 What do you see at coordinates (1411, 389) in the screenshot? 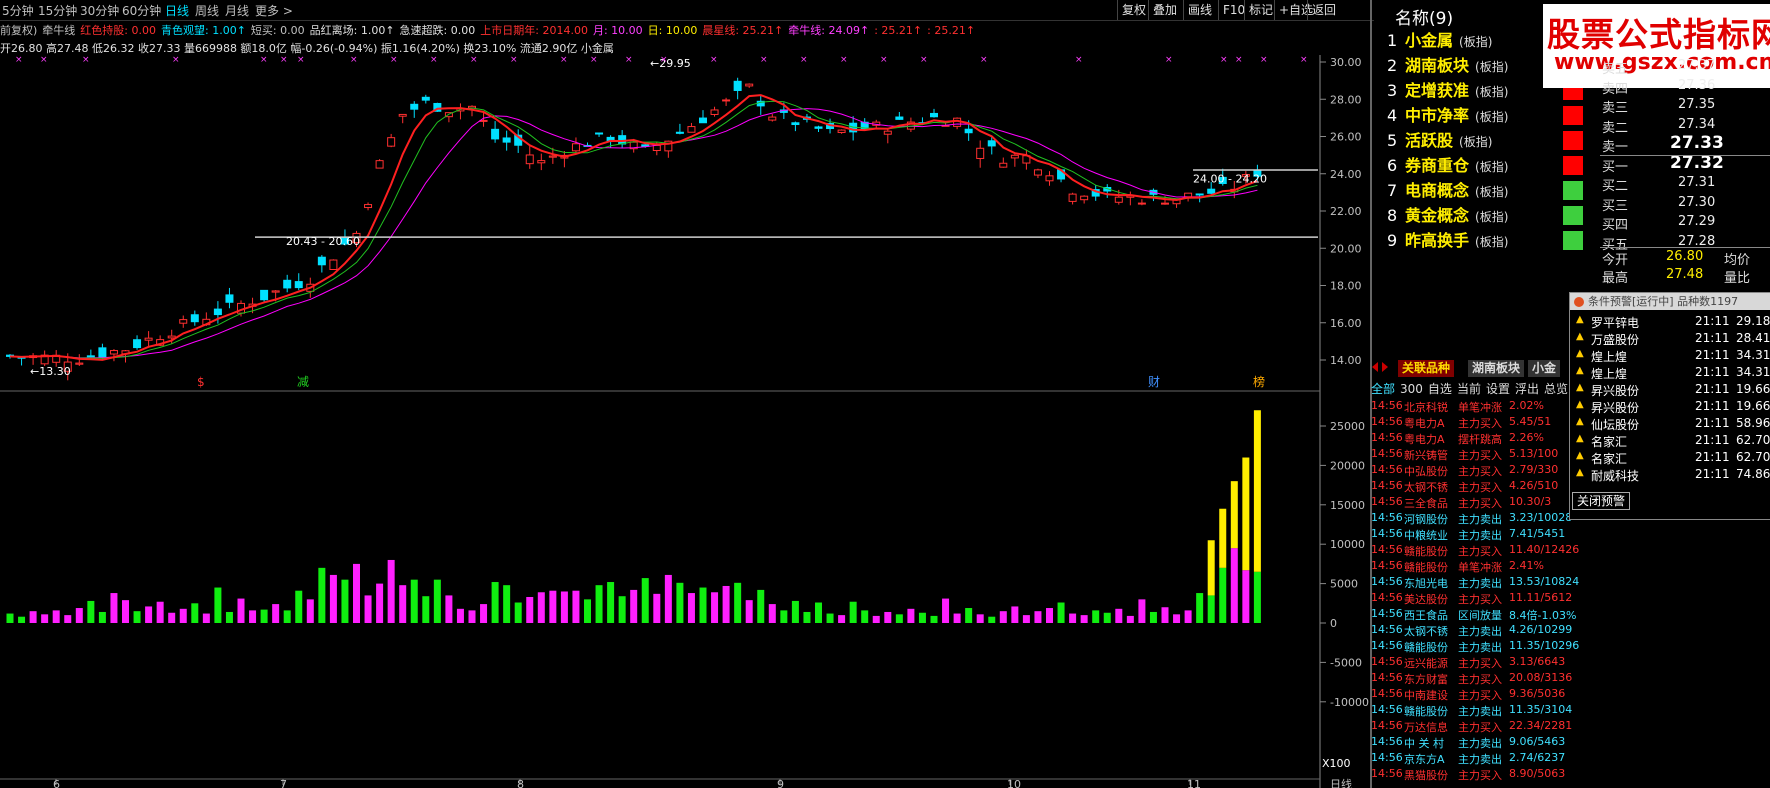
I see `flow-subtab: 300` at bounding box center [1411, 389].